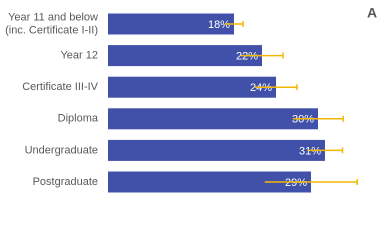  Describe the element at coordinates (219, 25) in the screenshot. I see `value-label: 18%` at that location.